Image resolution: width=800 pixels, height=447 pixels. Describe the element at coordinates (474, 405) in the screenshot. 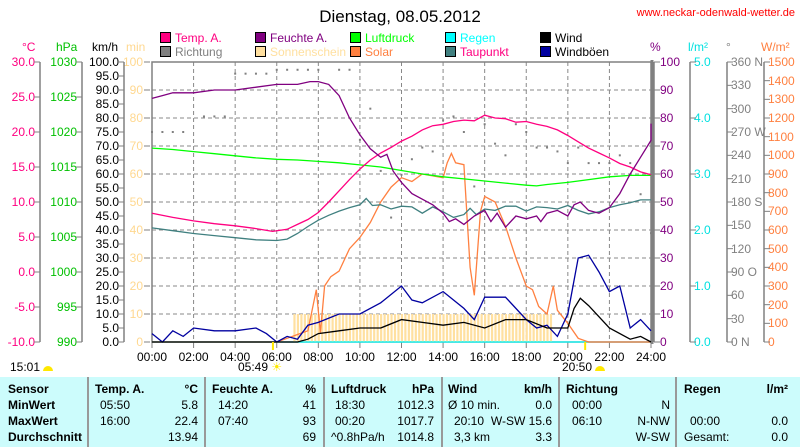

I see `wind-r1a: Ø 10 min.` at that location.